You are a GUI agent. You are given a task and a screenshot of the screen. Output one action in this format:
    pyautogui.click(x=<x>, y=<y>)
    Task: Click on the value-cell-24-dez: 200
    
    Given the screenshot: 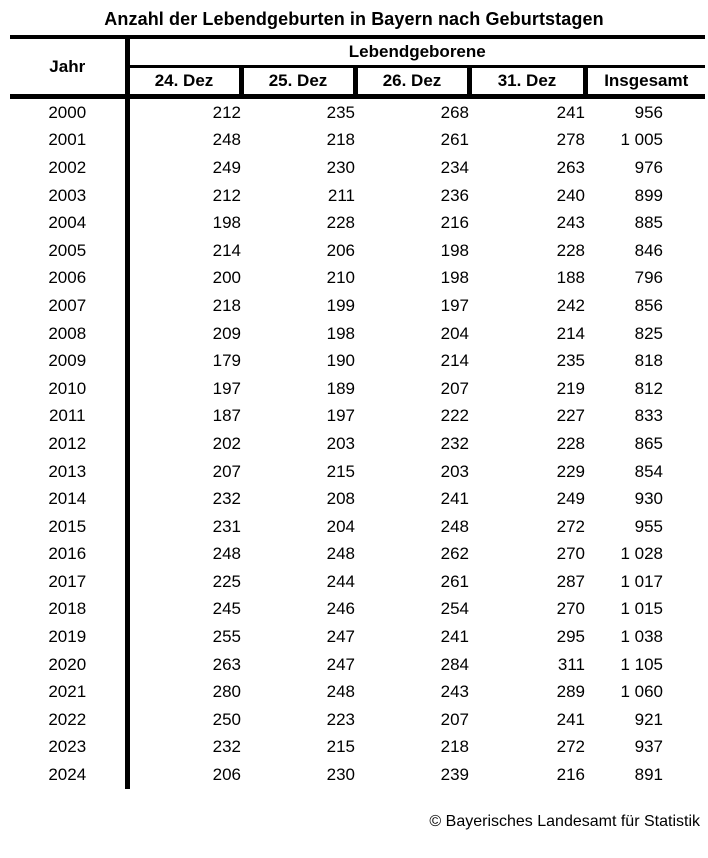 What is the action you would take?
    pyautogui.click(x=226, y=278)
    